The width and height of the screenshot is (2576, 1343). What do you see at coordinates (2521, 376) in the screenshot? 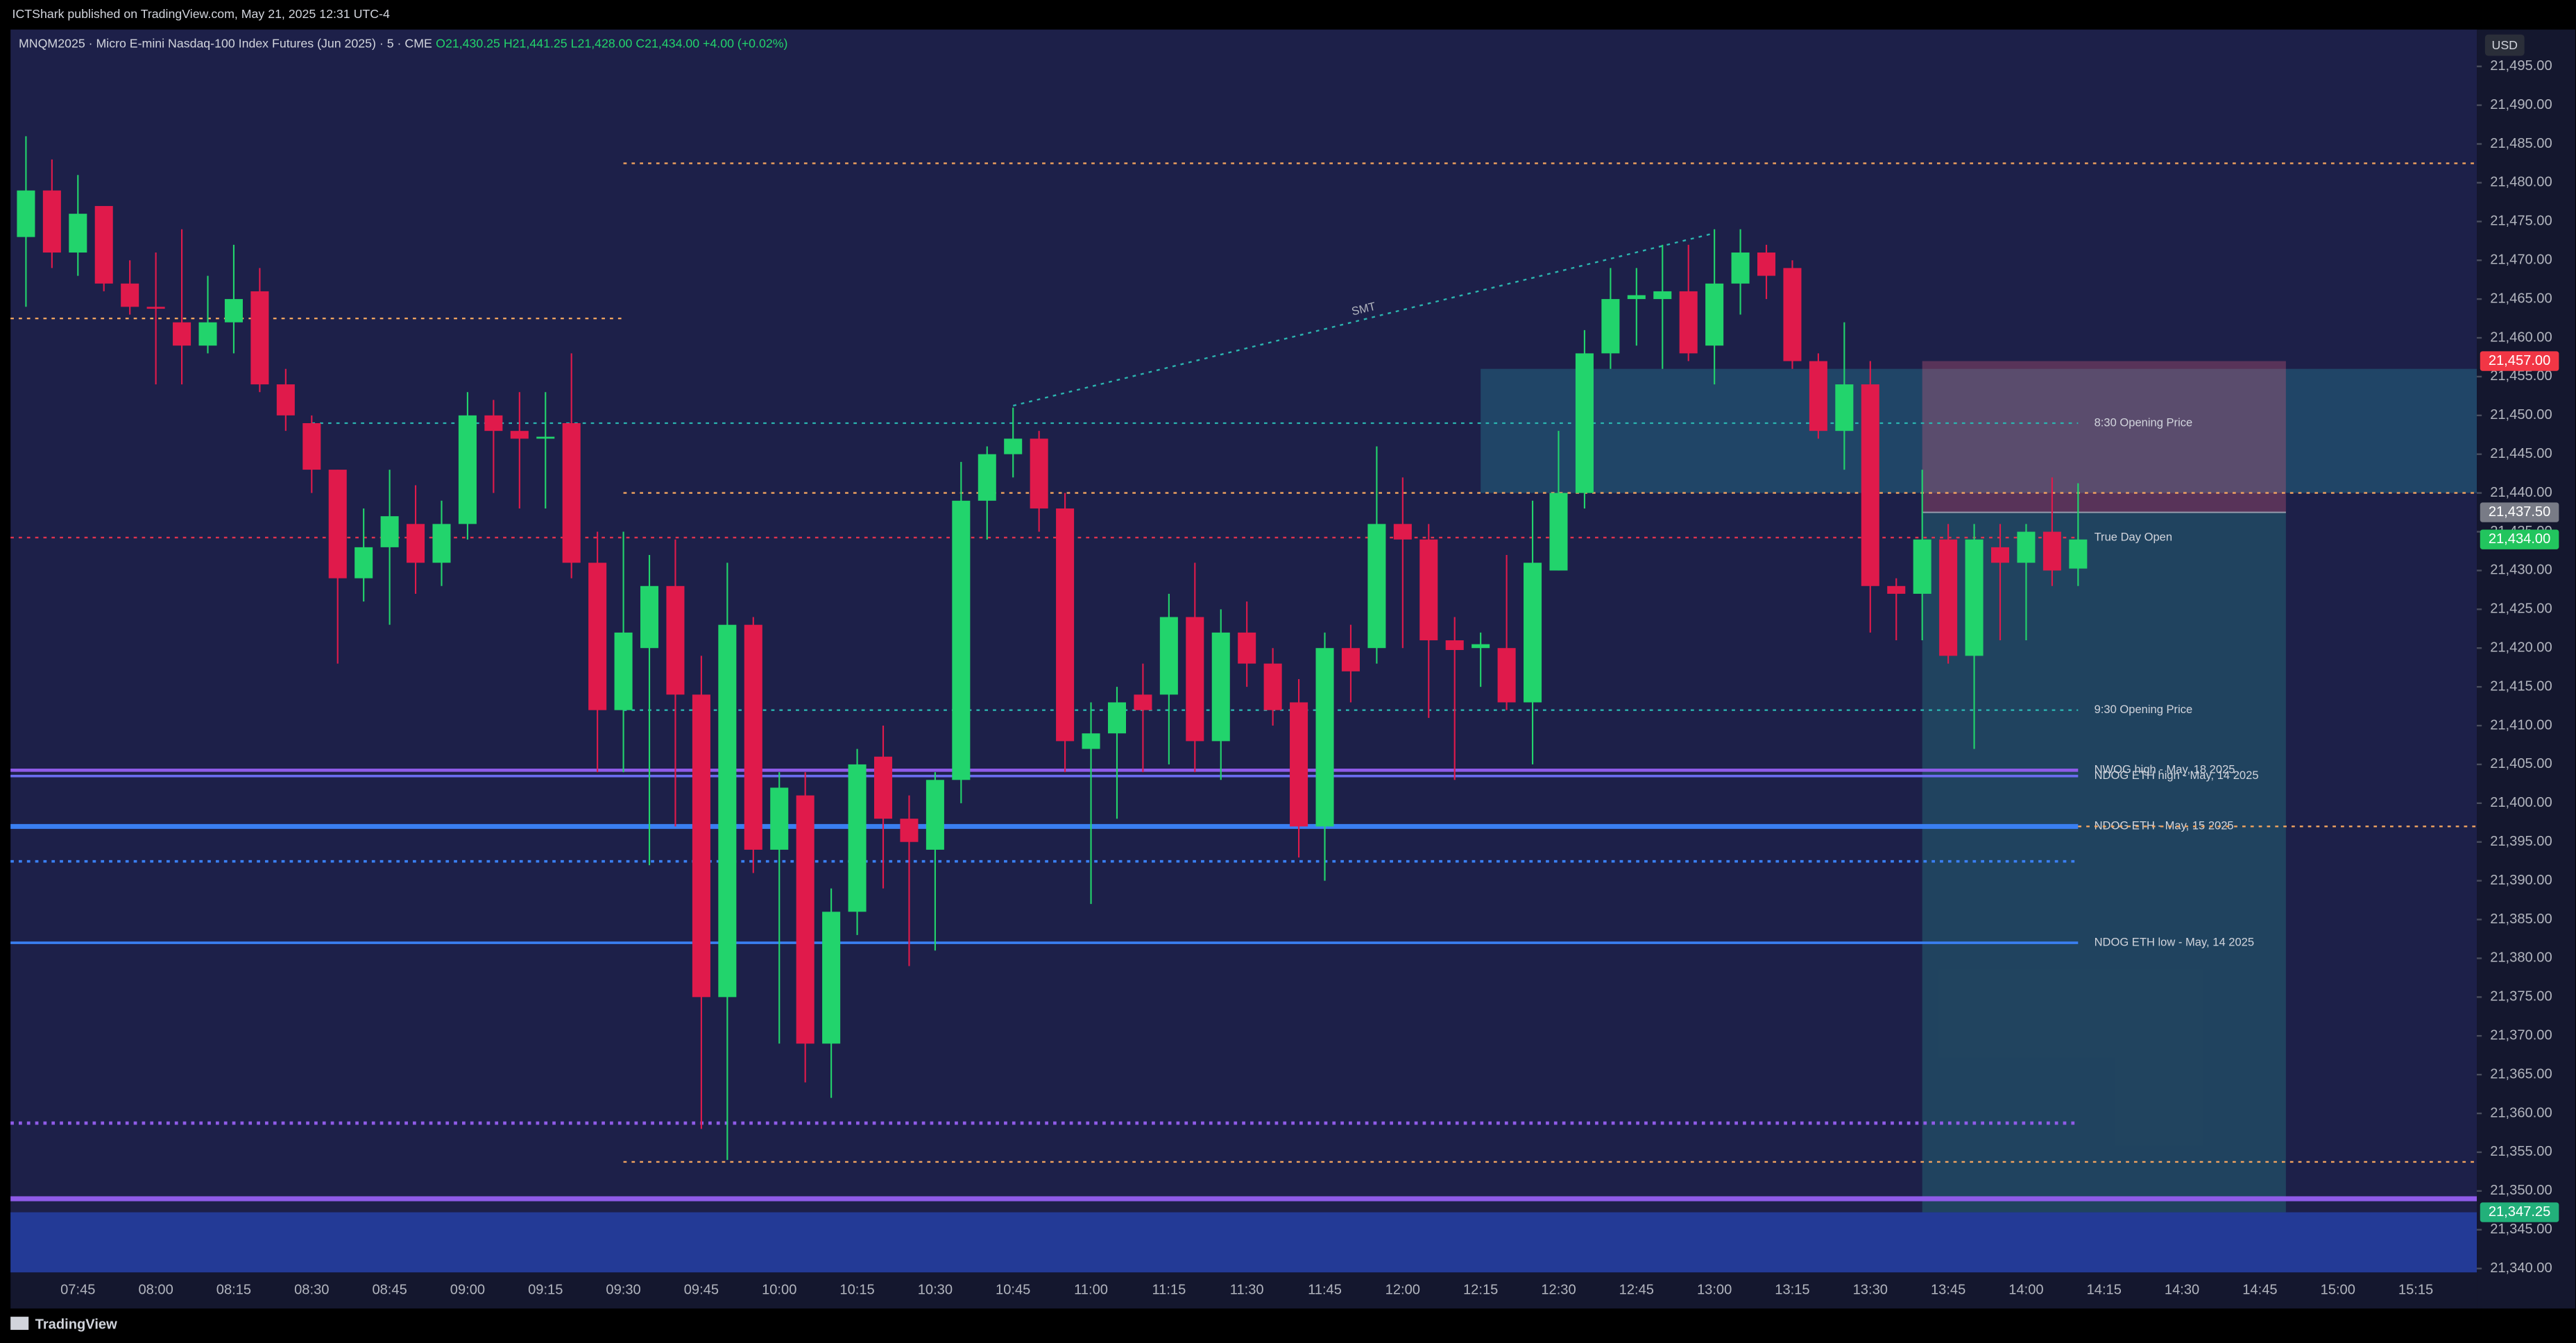
I see `y-tick-label: 21,455.00` at bounding box center [2521, 376].